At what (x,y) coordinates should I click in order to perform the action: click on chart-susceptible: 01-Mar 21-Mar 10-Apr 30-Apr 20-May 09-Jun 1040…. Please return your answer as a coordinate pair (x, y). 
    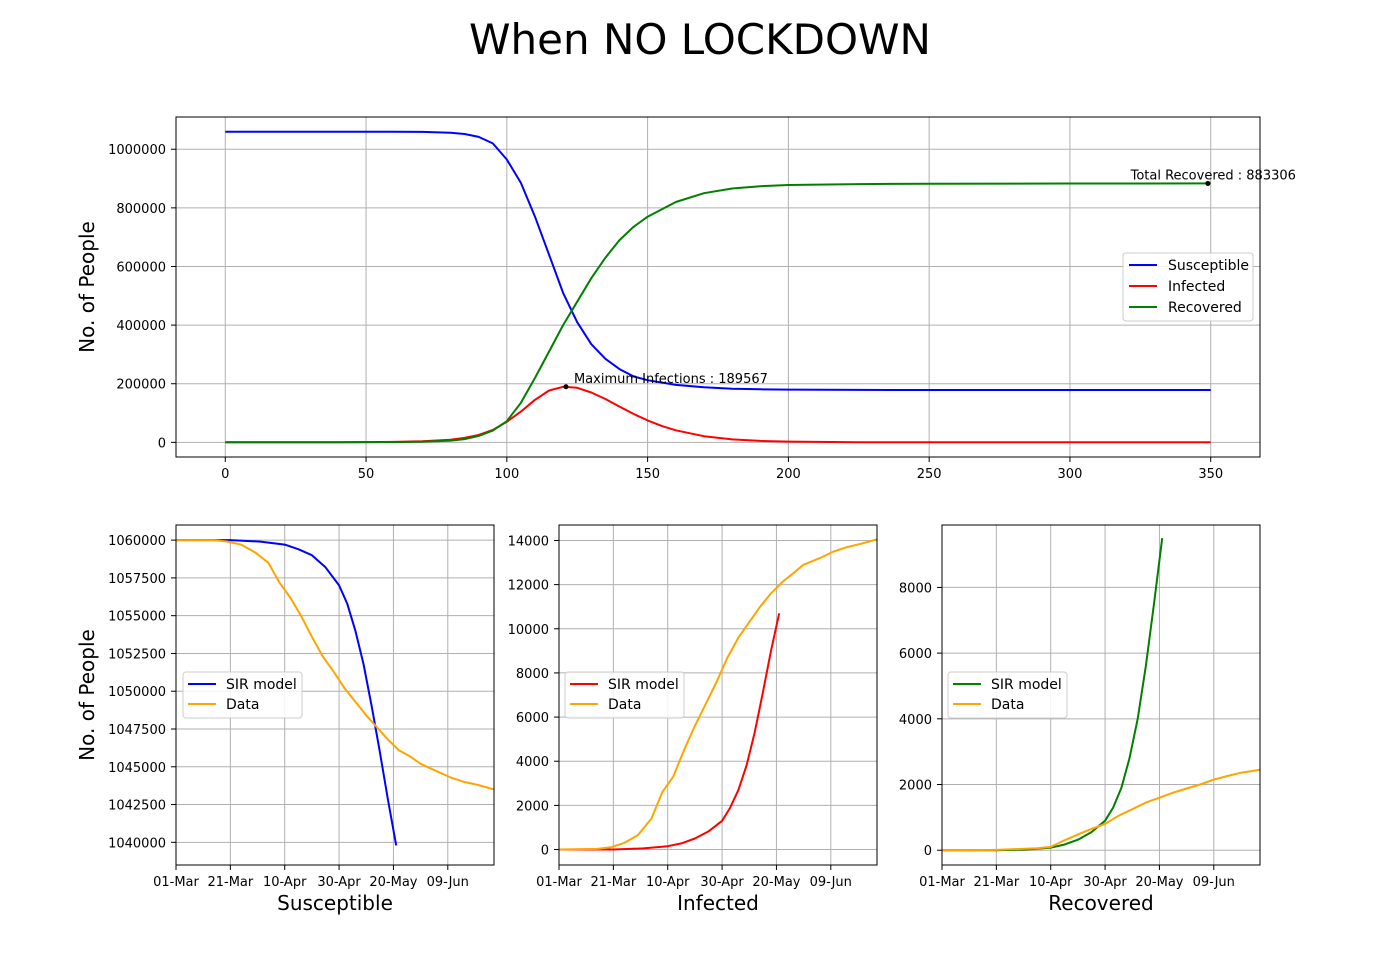
    Looking at the image, I should click on (285, 719).